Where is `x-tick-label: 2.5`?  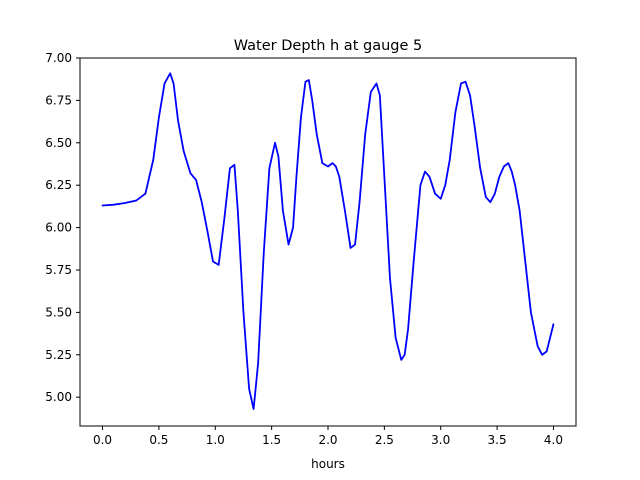
x-tick-label: 2.5 is located at coordinates (384, 440).